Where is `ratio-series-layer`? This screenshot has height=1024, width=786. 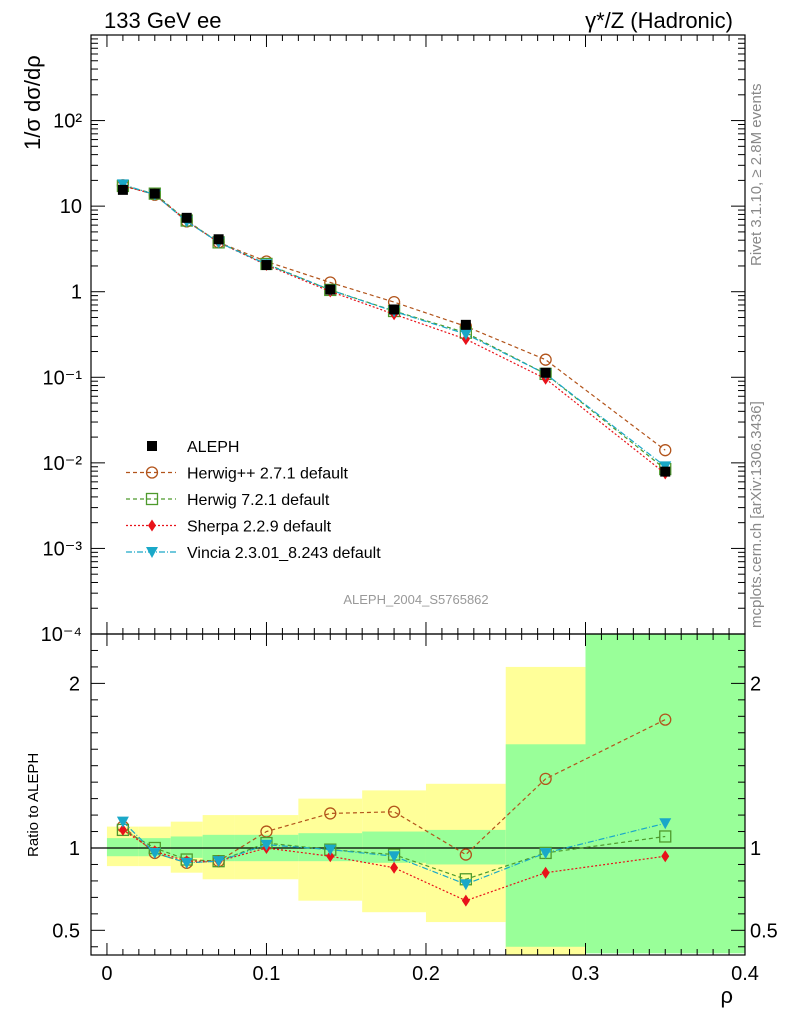 ratio-series-layer is located at coordinates (394, 810).